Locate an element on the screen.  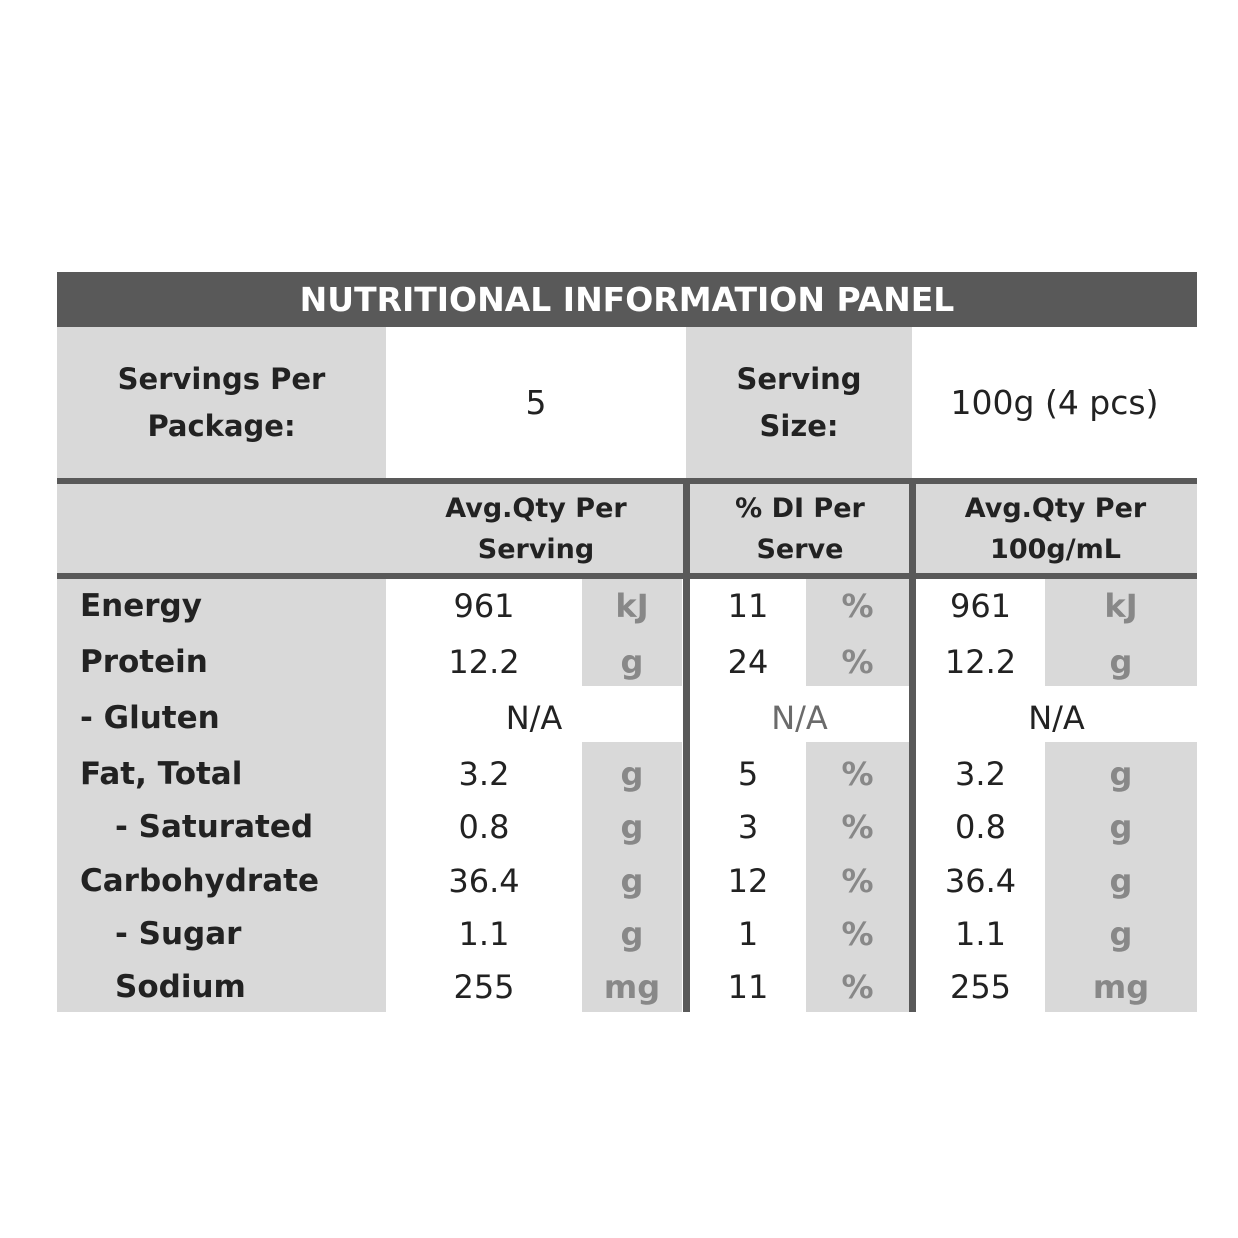
protein-di: 24 is located at coordinates (748, 662).